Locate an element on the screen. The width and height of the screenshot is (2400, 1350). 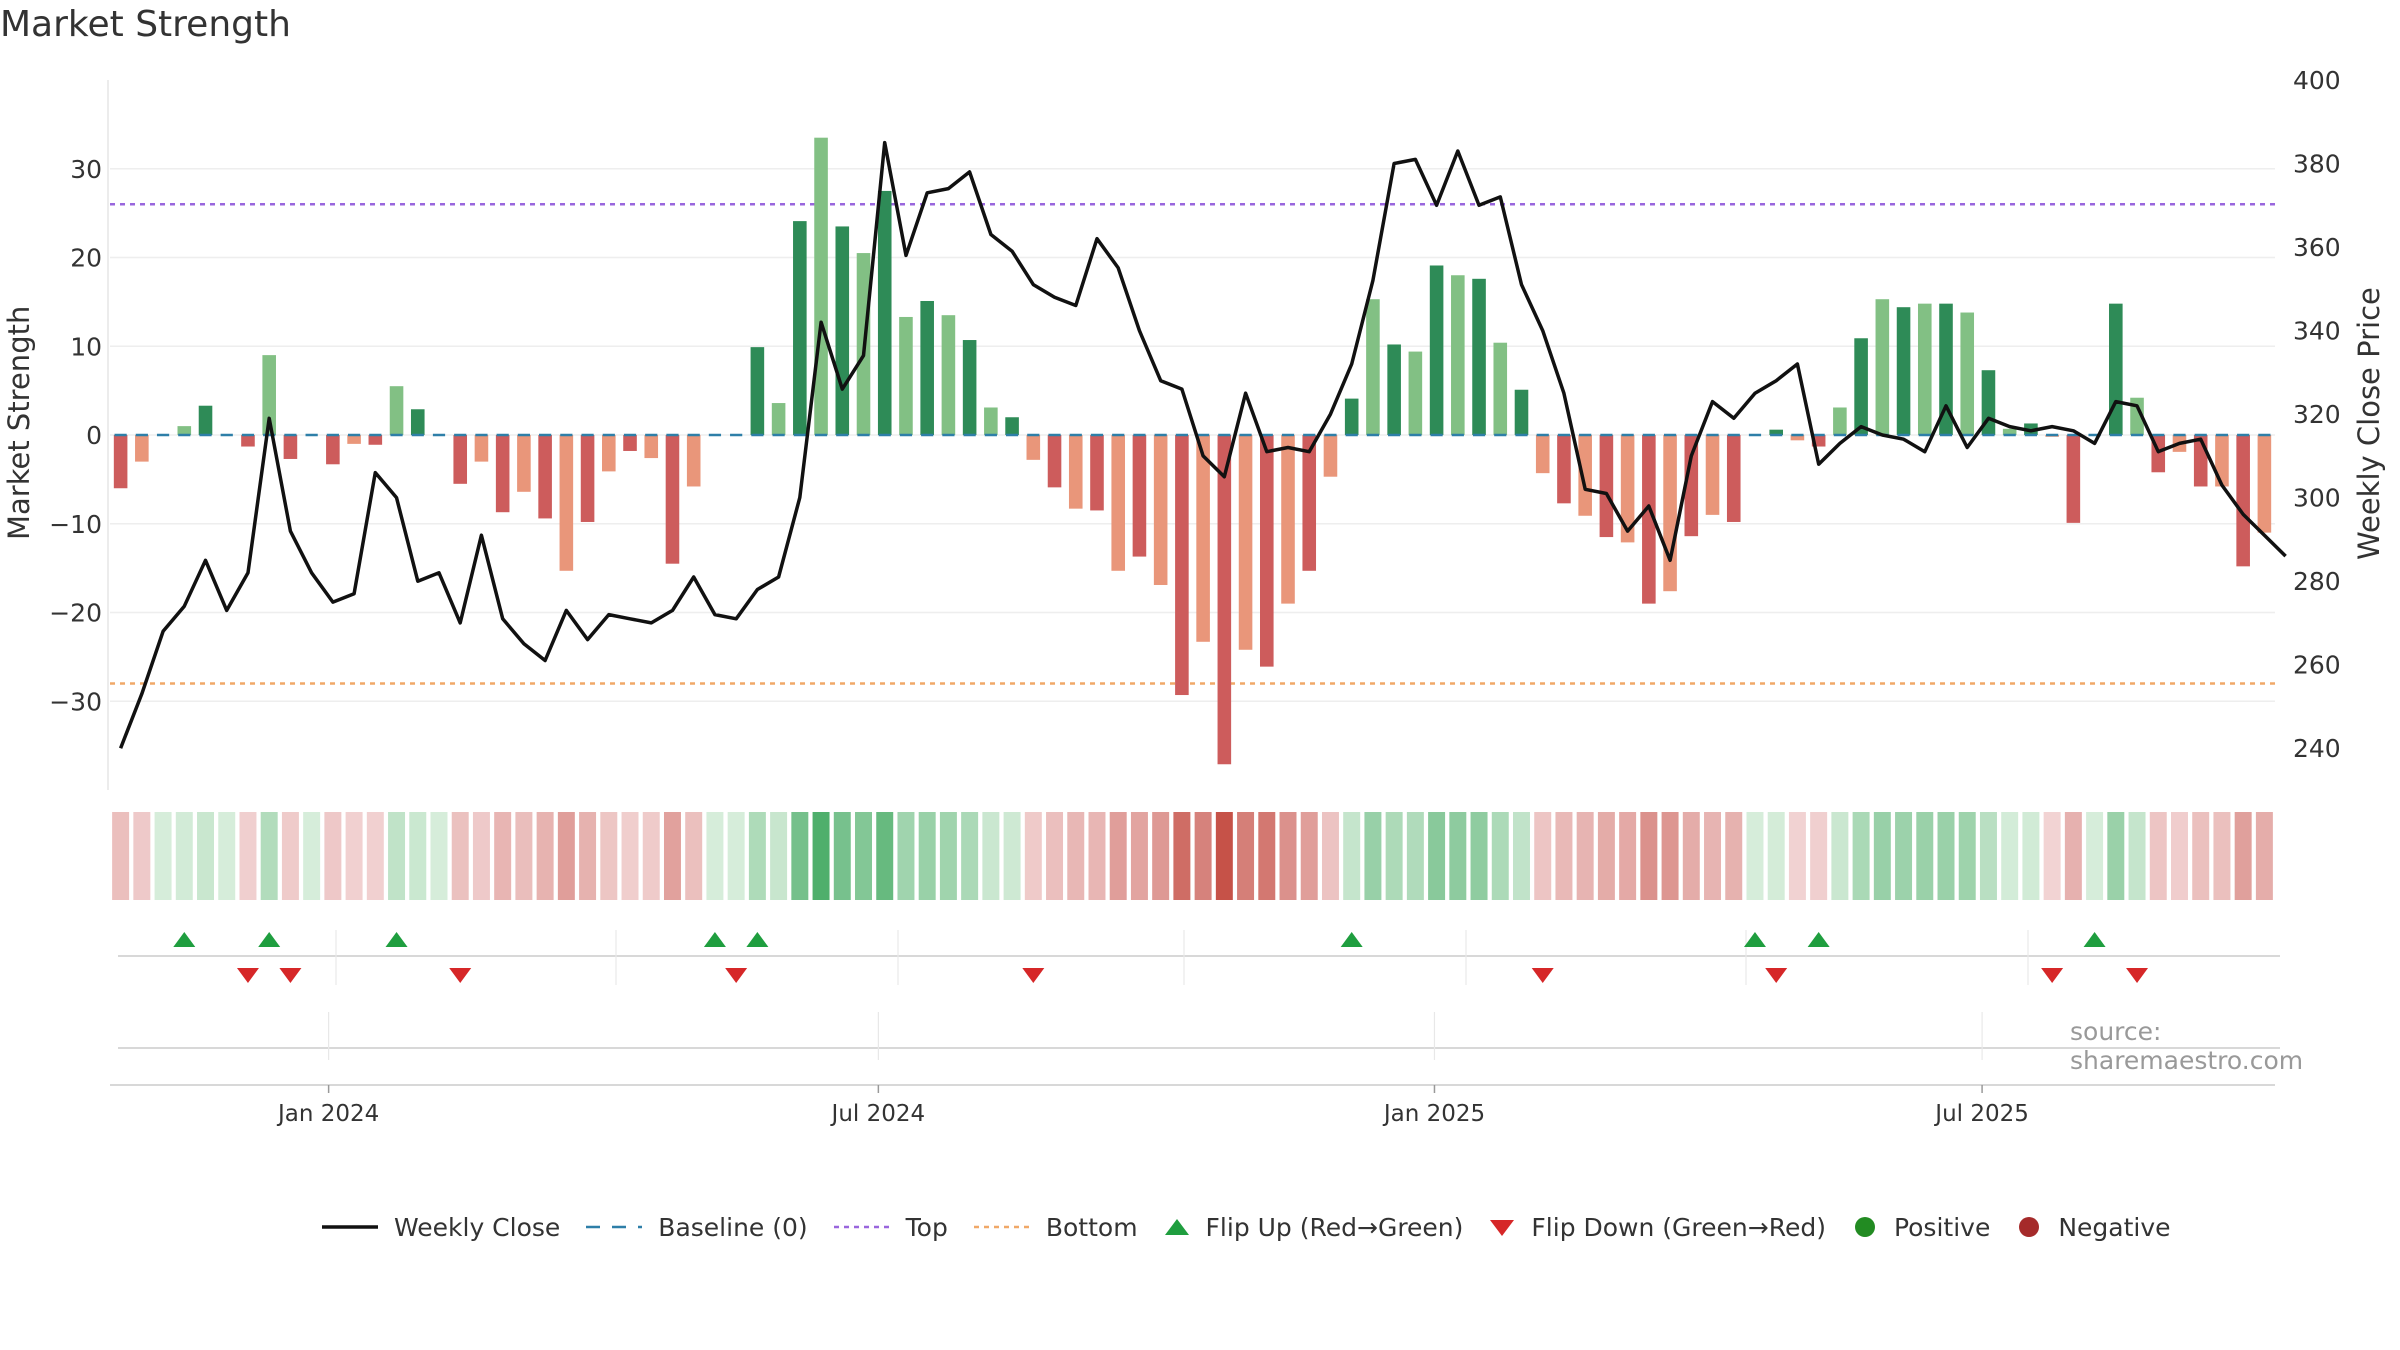
y2-tick-label: 360 is located at coordinates (2317, 247).